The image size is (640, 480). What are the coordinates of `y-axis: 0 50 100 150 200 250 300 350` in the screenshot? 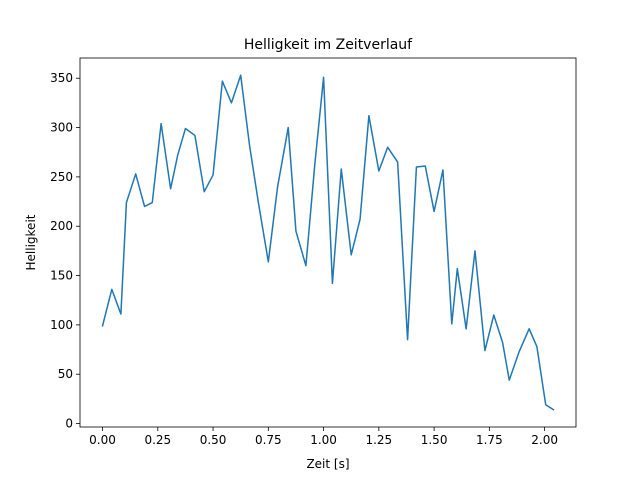 It's located at (65, 251).